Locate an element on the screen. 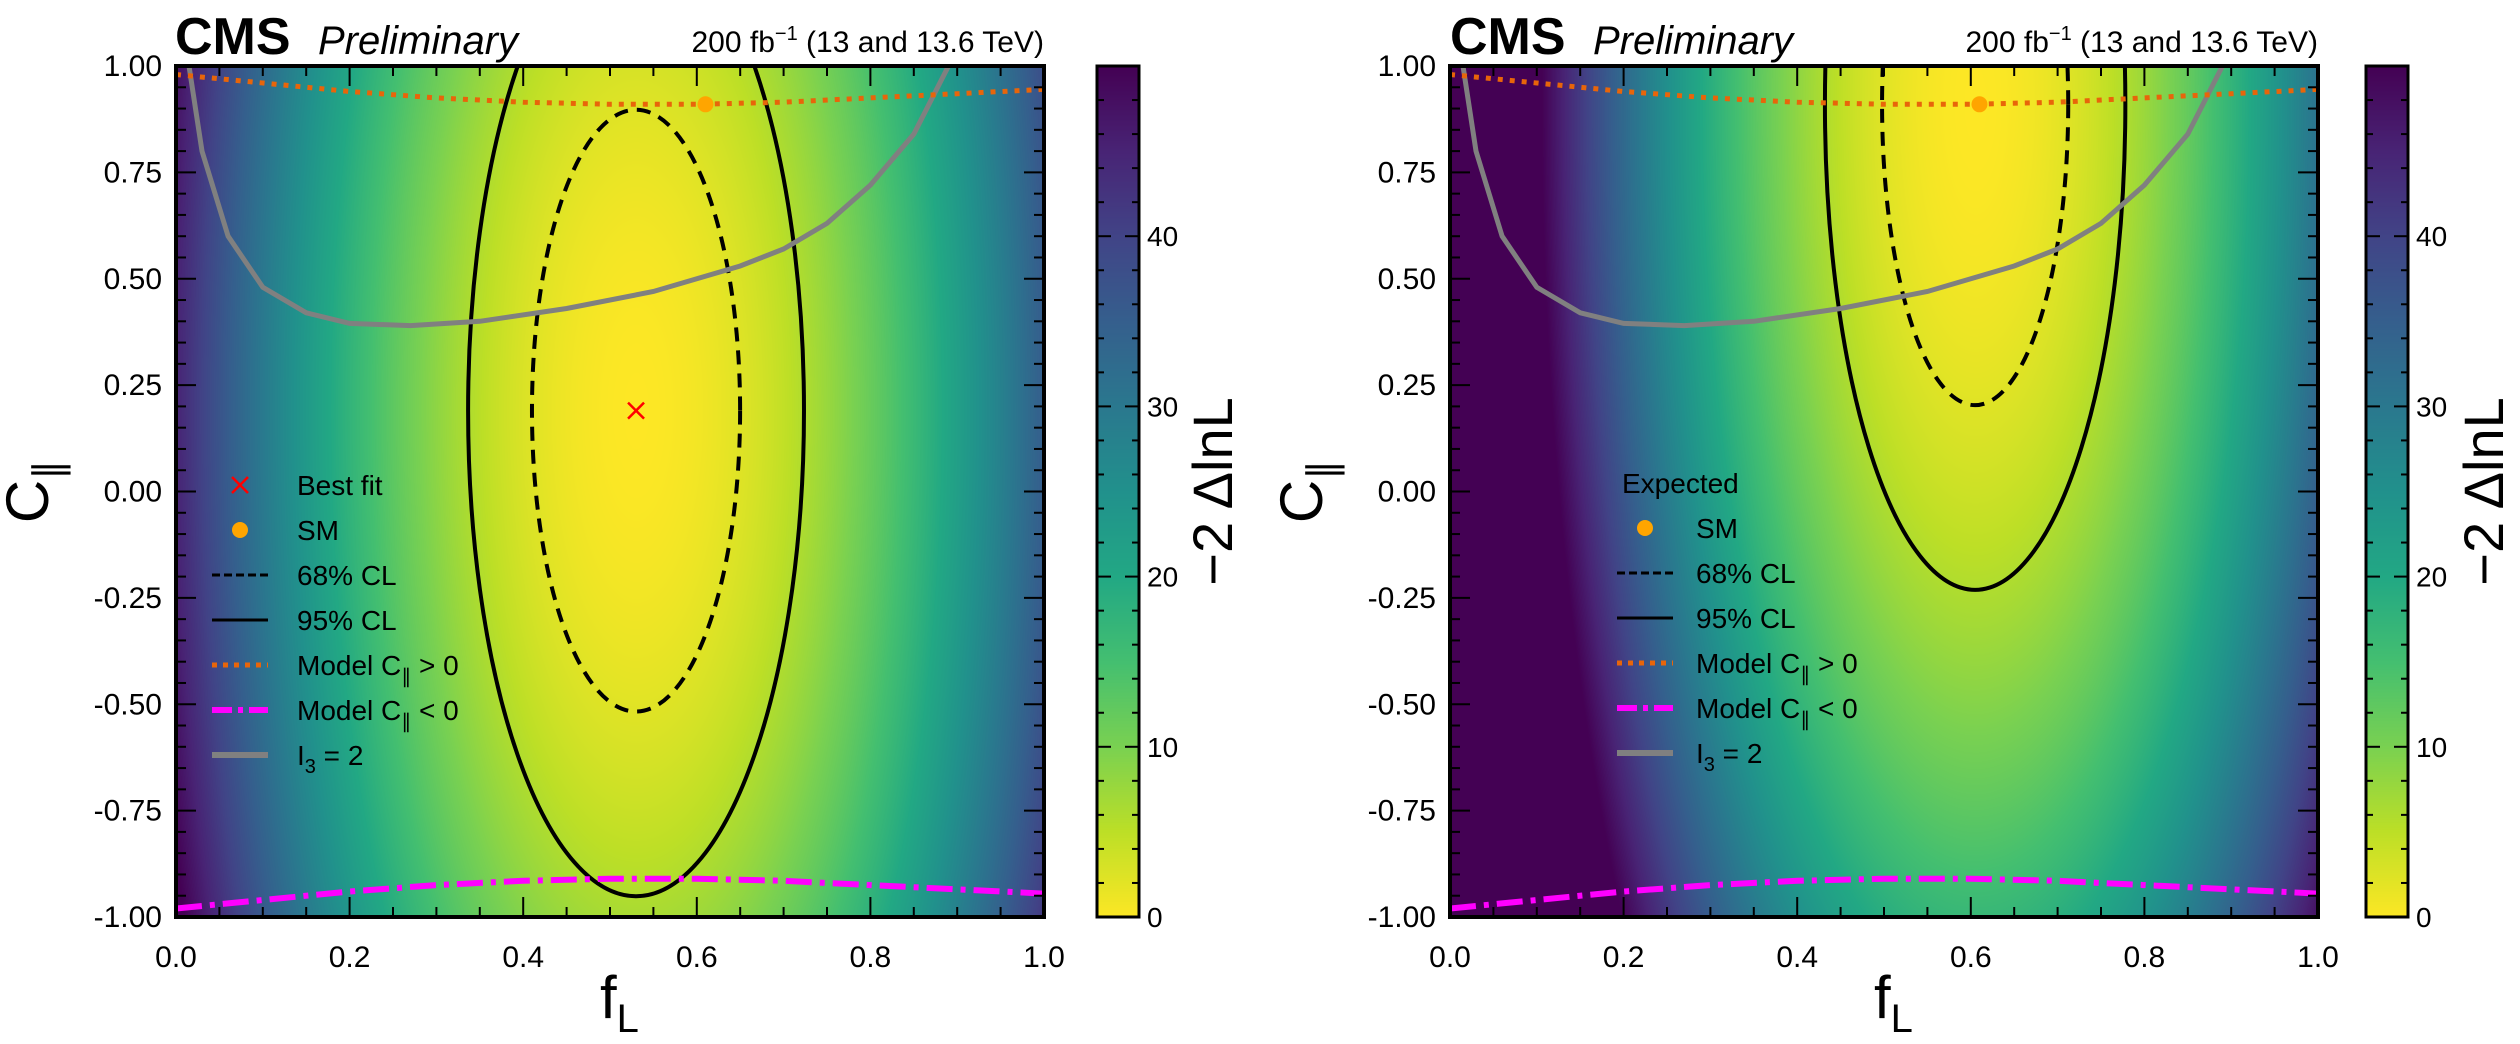  colorbar-tick-label: 0 is located at coordinates (1155, 917).